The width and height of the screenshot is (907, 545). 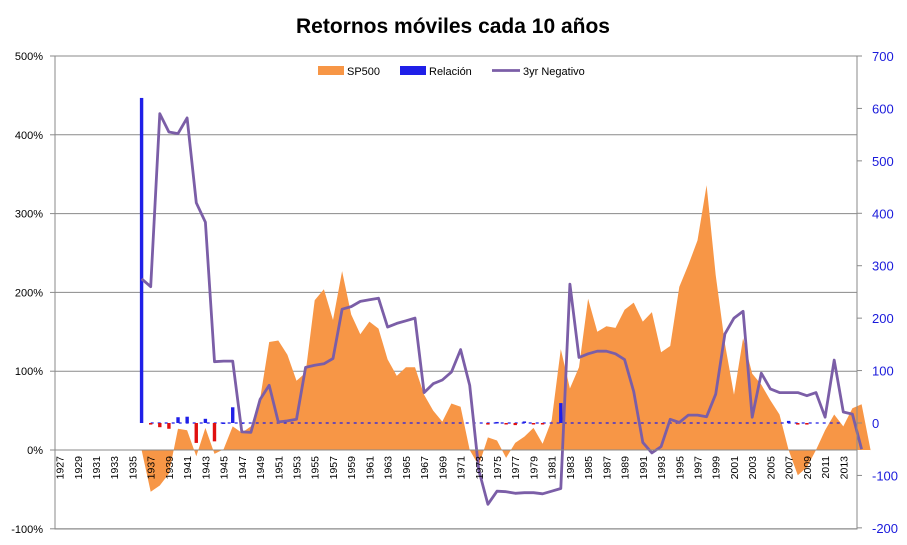 I want to click on x-tick-label: 2011, so click(x=826, y=467).